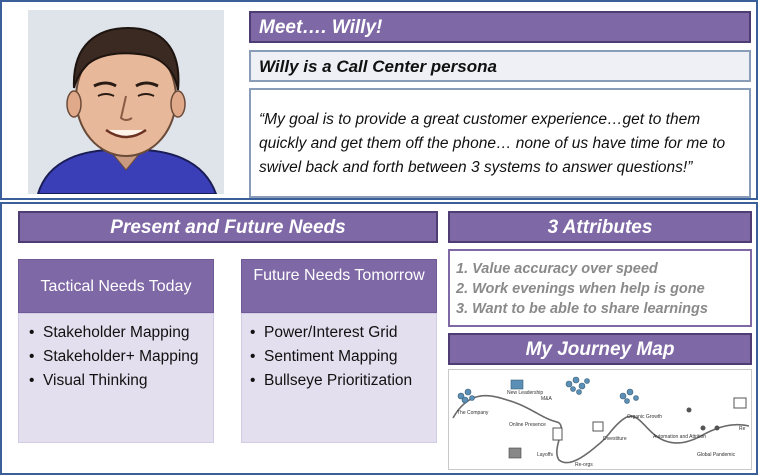 The height and width of the screenshot is (475, 758). What do you see at coordinates (615, 439) in the screenshot?
I see `journey-label: Divestiture` at bounding box center [615, 439].